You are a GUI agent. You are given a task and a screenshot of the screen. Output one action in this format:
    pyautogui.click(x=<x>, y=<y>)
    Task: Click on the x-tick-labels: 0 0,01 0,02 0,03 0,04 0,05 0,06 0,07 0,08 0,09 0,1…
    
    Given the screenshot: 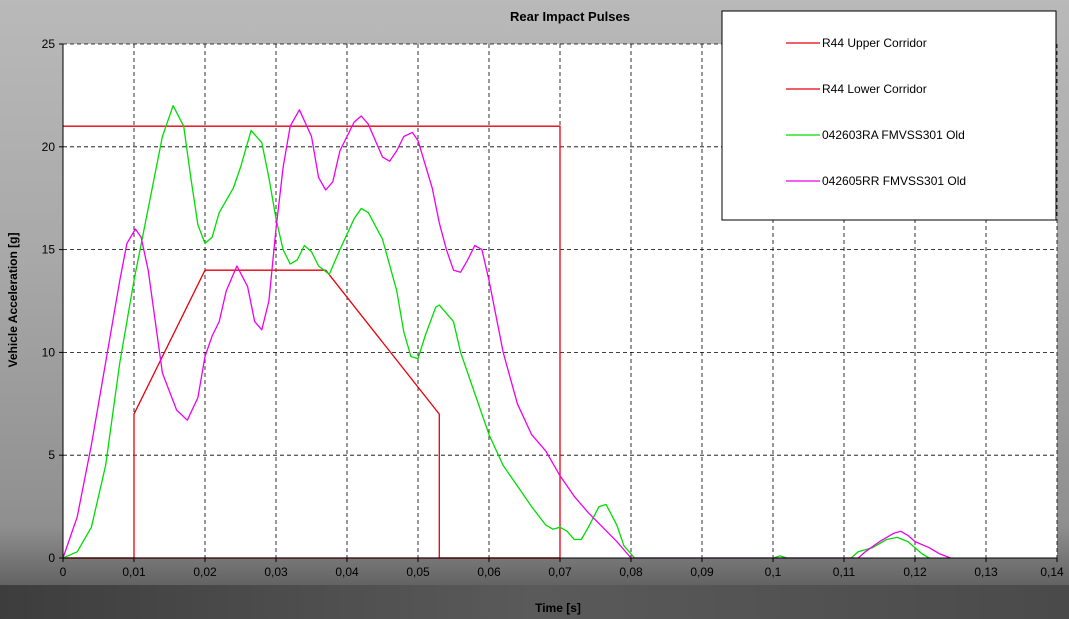 What is the action you would take?
    pyautogui.click(x=562, y=572)
    